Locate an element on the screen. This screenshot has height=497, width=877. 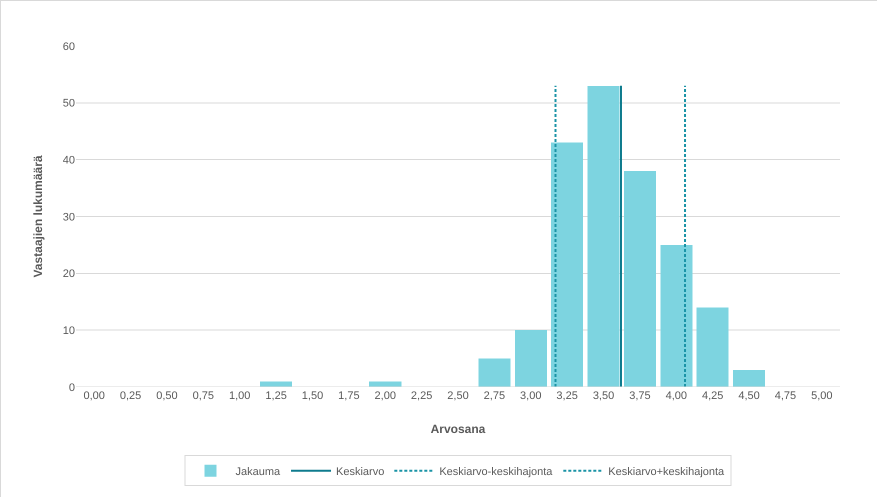
x-tick-label: 2,75 is located at coordinates (495, 396).